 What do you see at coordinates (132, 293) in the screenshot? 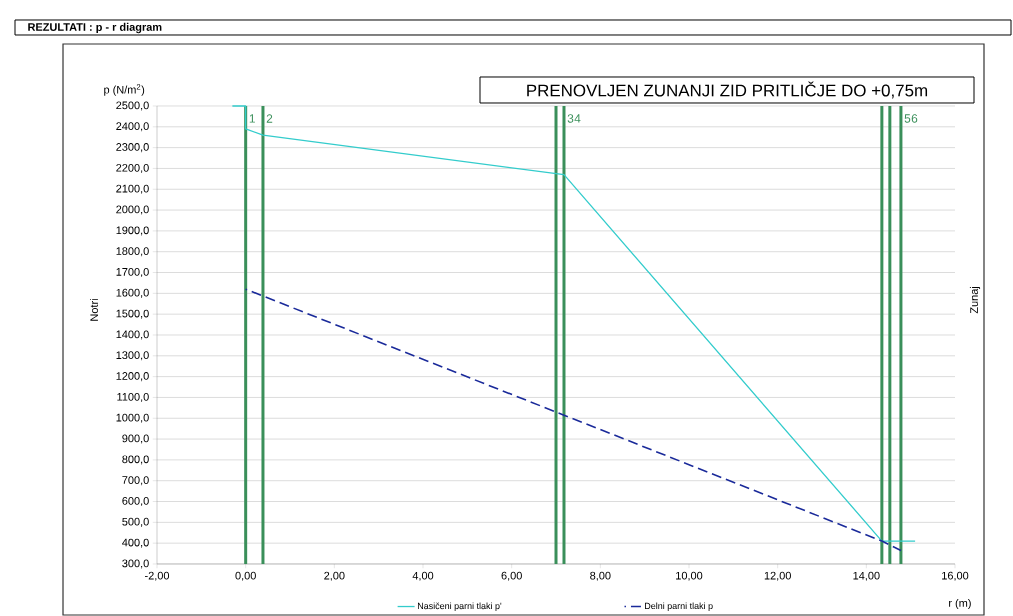
I see `y-tick-label: 1600,0` at bounding box center [132, 293].